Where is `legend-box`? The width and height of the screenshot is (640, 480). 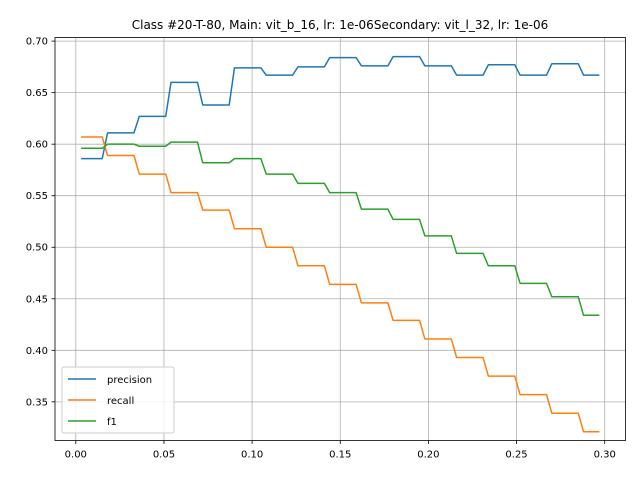
legend-box is located at coordinates (118, 400).